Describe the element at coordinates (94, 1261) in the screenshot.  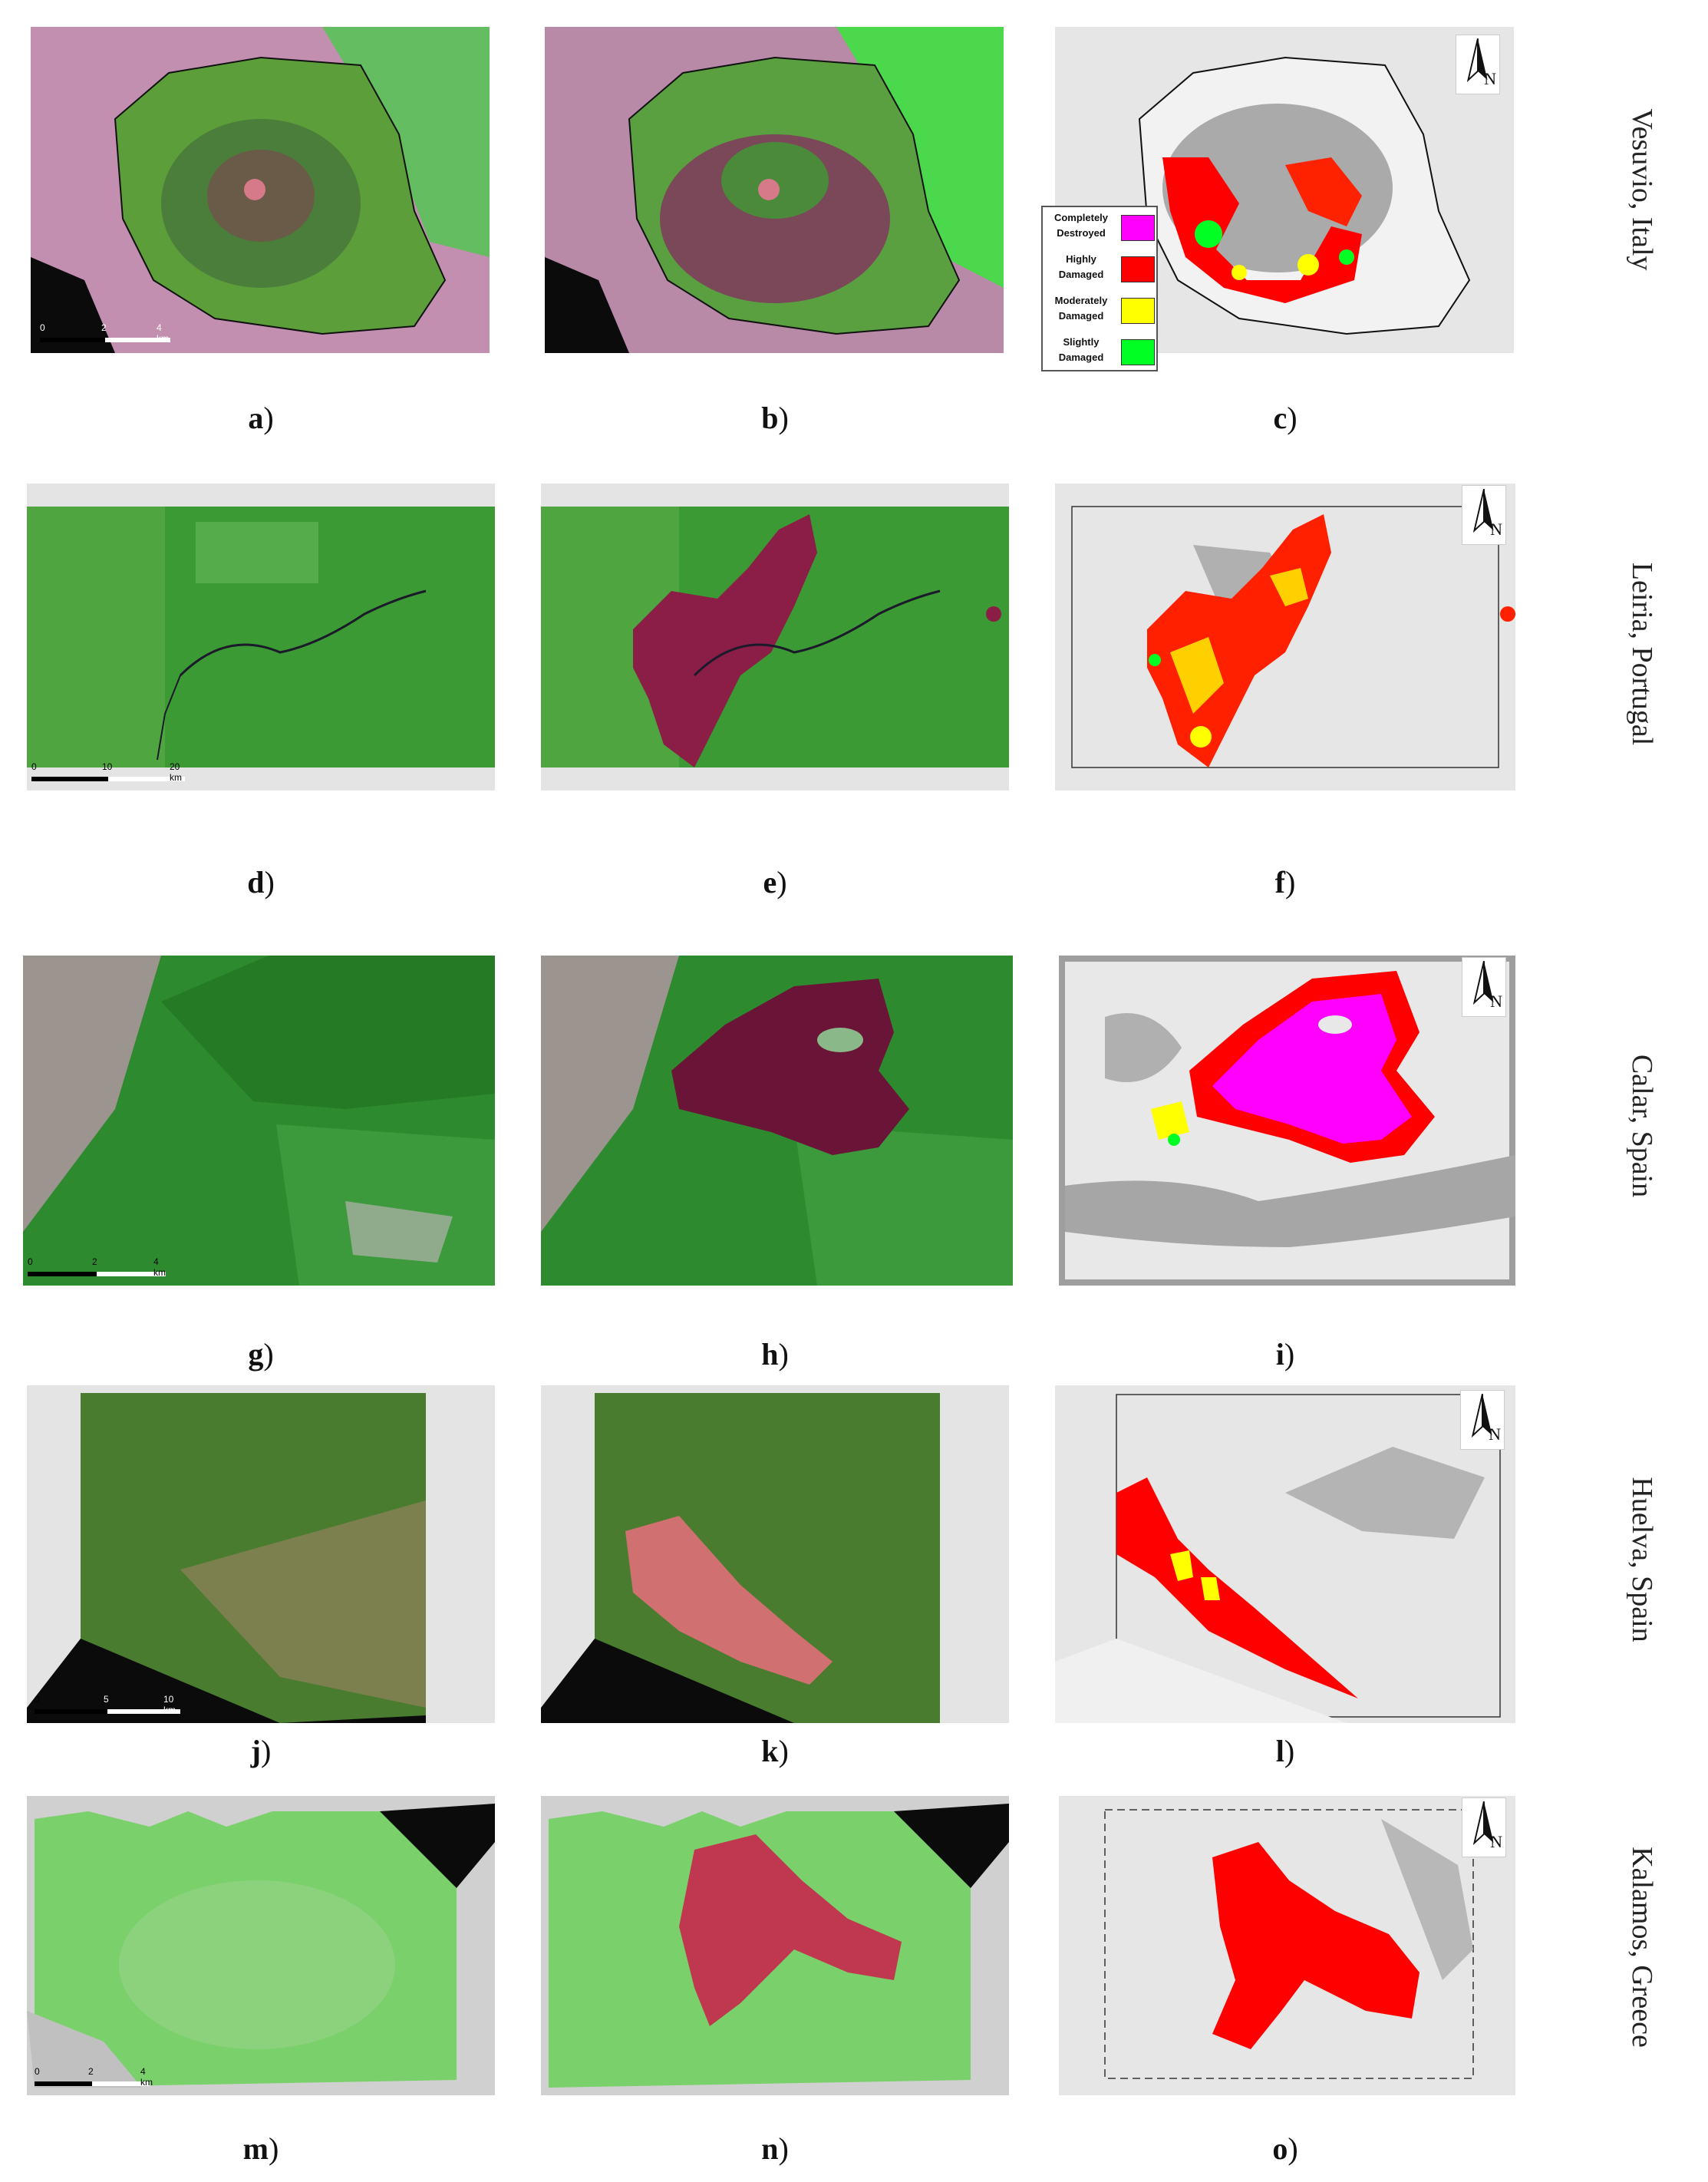
I see `scalebar-g-2: 2` at that location.